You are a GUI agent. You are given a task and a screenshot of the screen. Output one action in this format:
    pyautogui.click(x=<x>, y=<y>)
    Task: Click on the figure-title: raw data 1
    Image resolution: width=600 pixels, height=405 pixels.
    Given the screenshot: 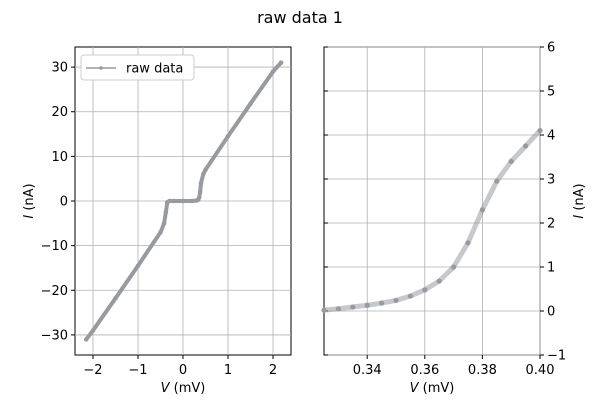 What is the action you would take?
    pyautogui.click(x=300, y=17)
    